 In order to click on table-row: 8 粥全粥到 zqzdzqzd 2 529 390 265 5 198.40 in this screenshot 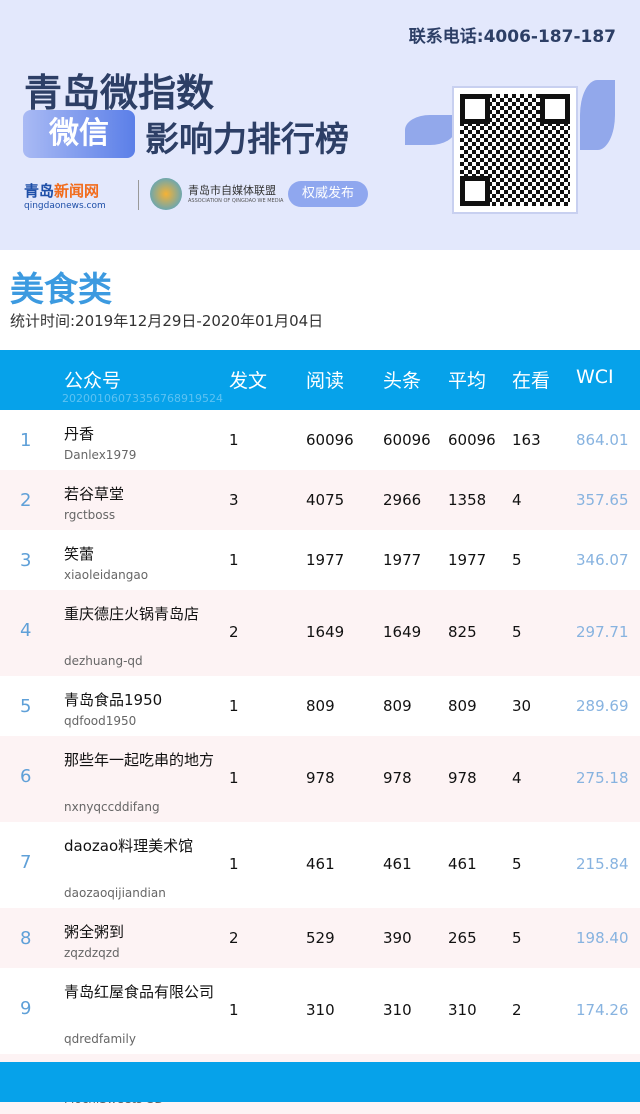, I will do `click(320, 938)`.